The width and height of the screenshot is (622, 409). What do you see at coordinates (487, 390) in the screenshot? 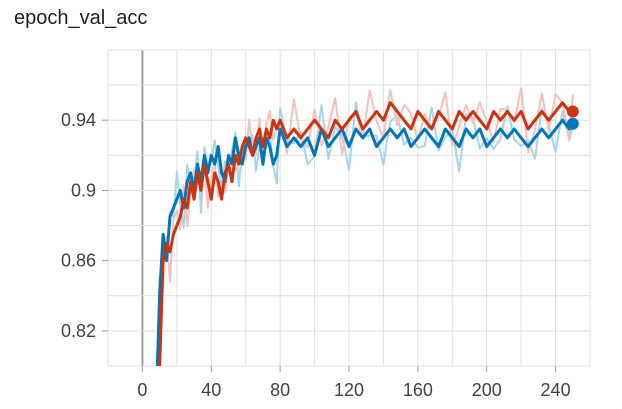
I see `x-tick-label: 200` at bounding box center [487, 390].